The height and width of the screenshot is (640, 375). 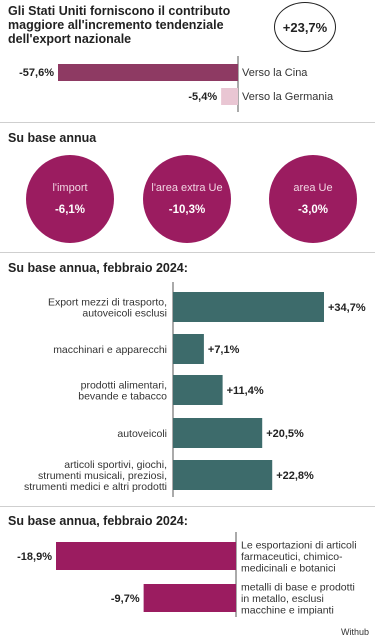 I want to click on value-label: -5,4%, so click(x=202, y=97).